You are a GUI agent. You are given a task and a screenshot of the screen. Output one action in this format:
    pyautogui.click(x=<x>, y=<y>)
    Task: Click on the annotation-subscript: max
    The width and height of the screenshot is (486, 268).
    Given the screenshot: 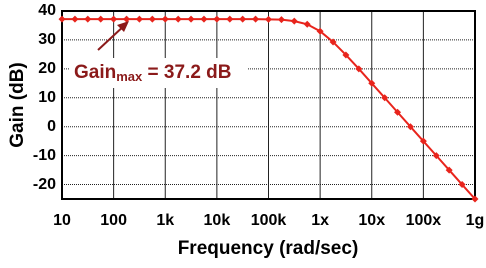 What is the action you would take?
    pyautogui.click(x=129, y=76)
    